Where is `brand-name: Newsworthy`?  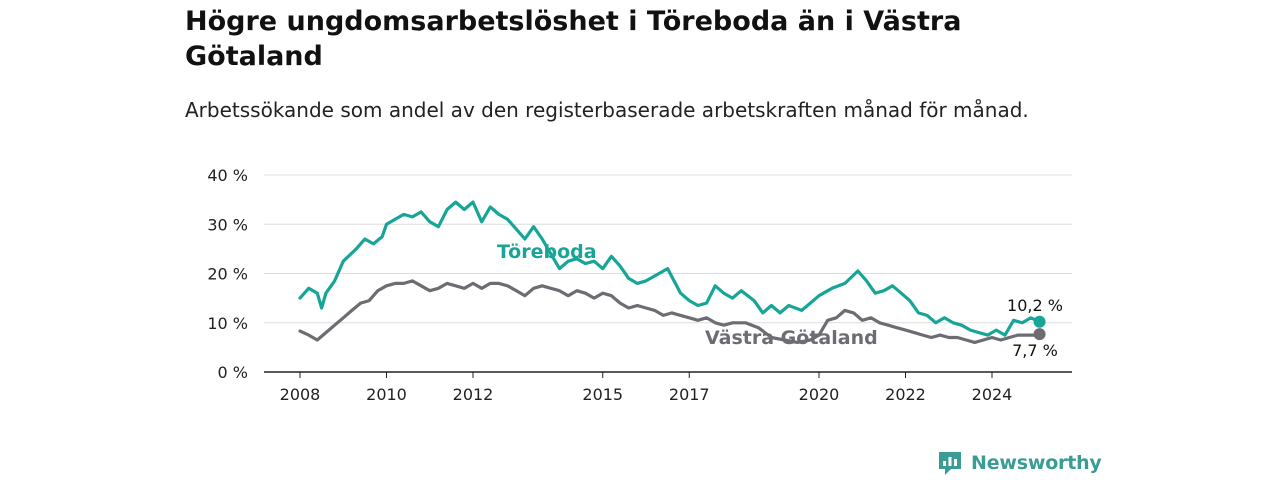
brand-name: Newsworthy is located at coordinates (1036, 463).